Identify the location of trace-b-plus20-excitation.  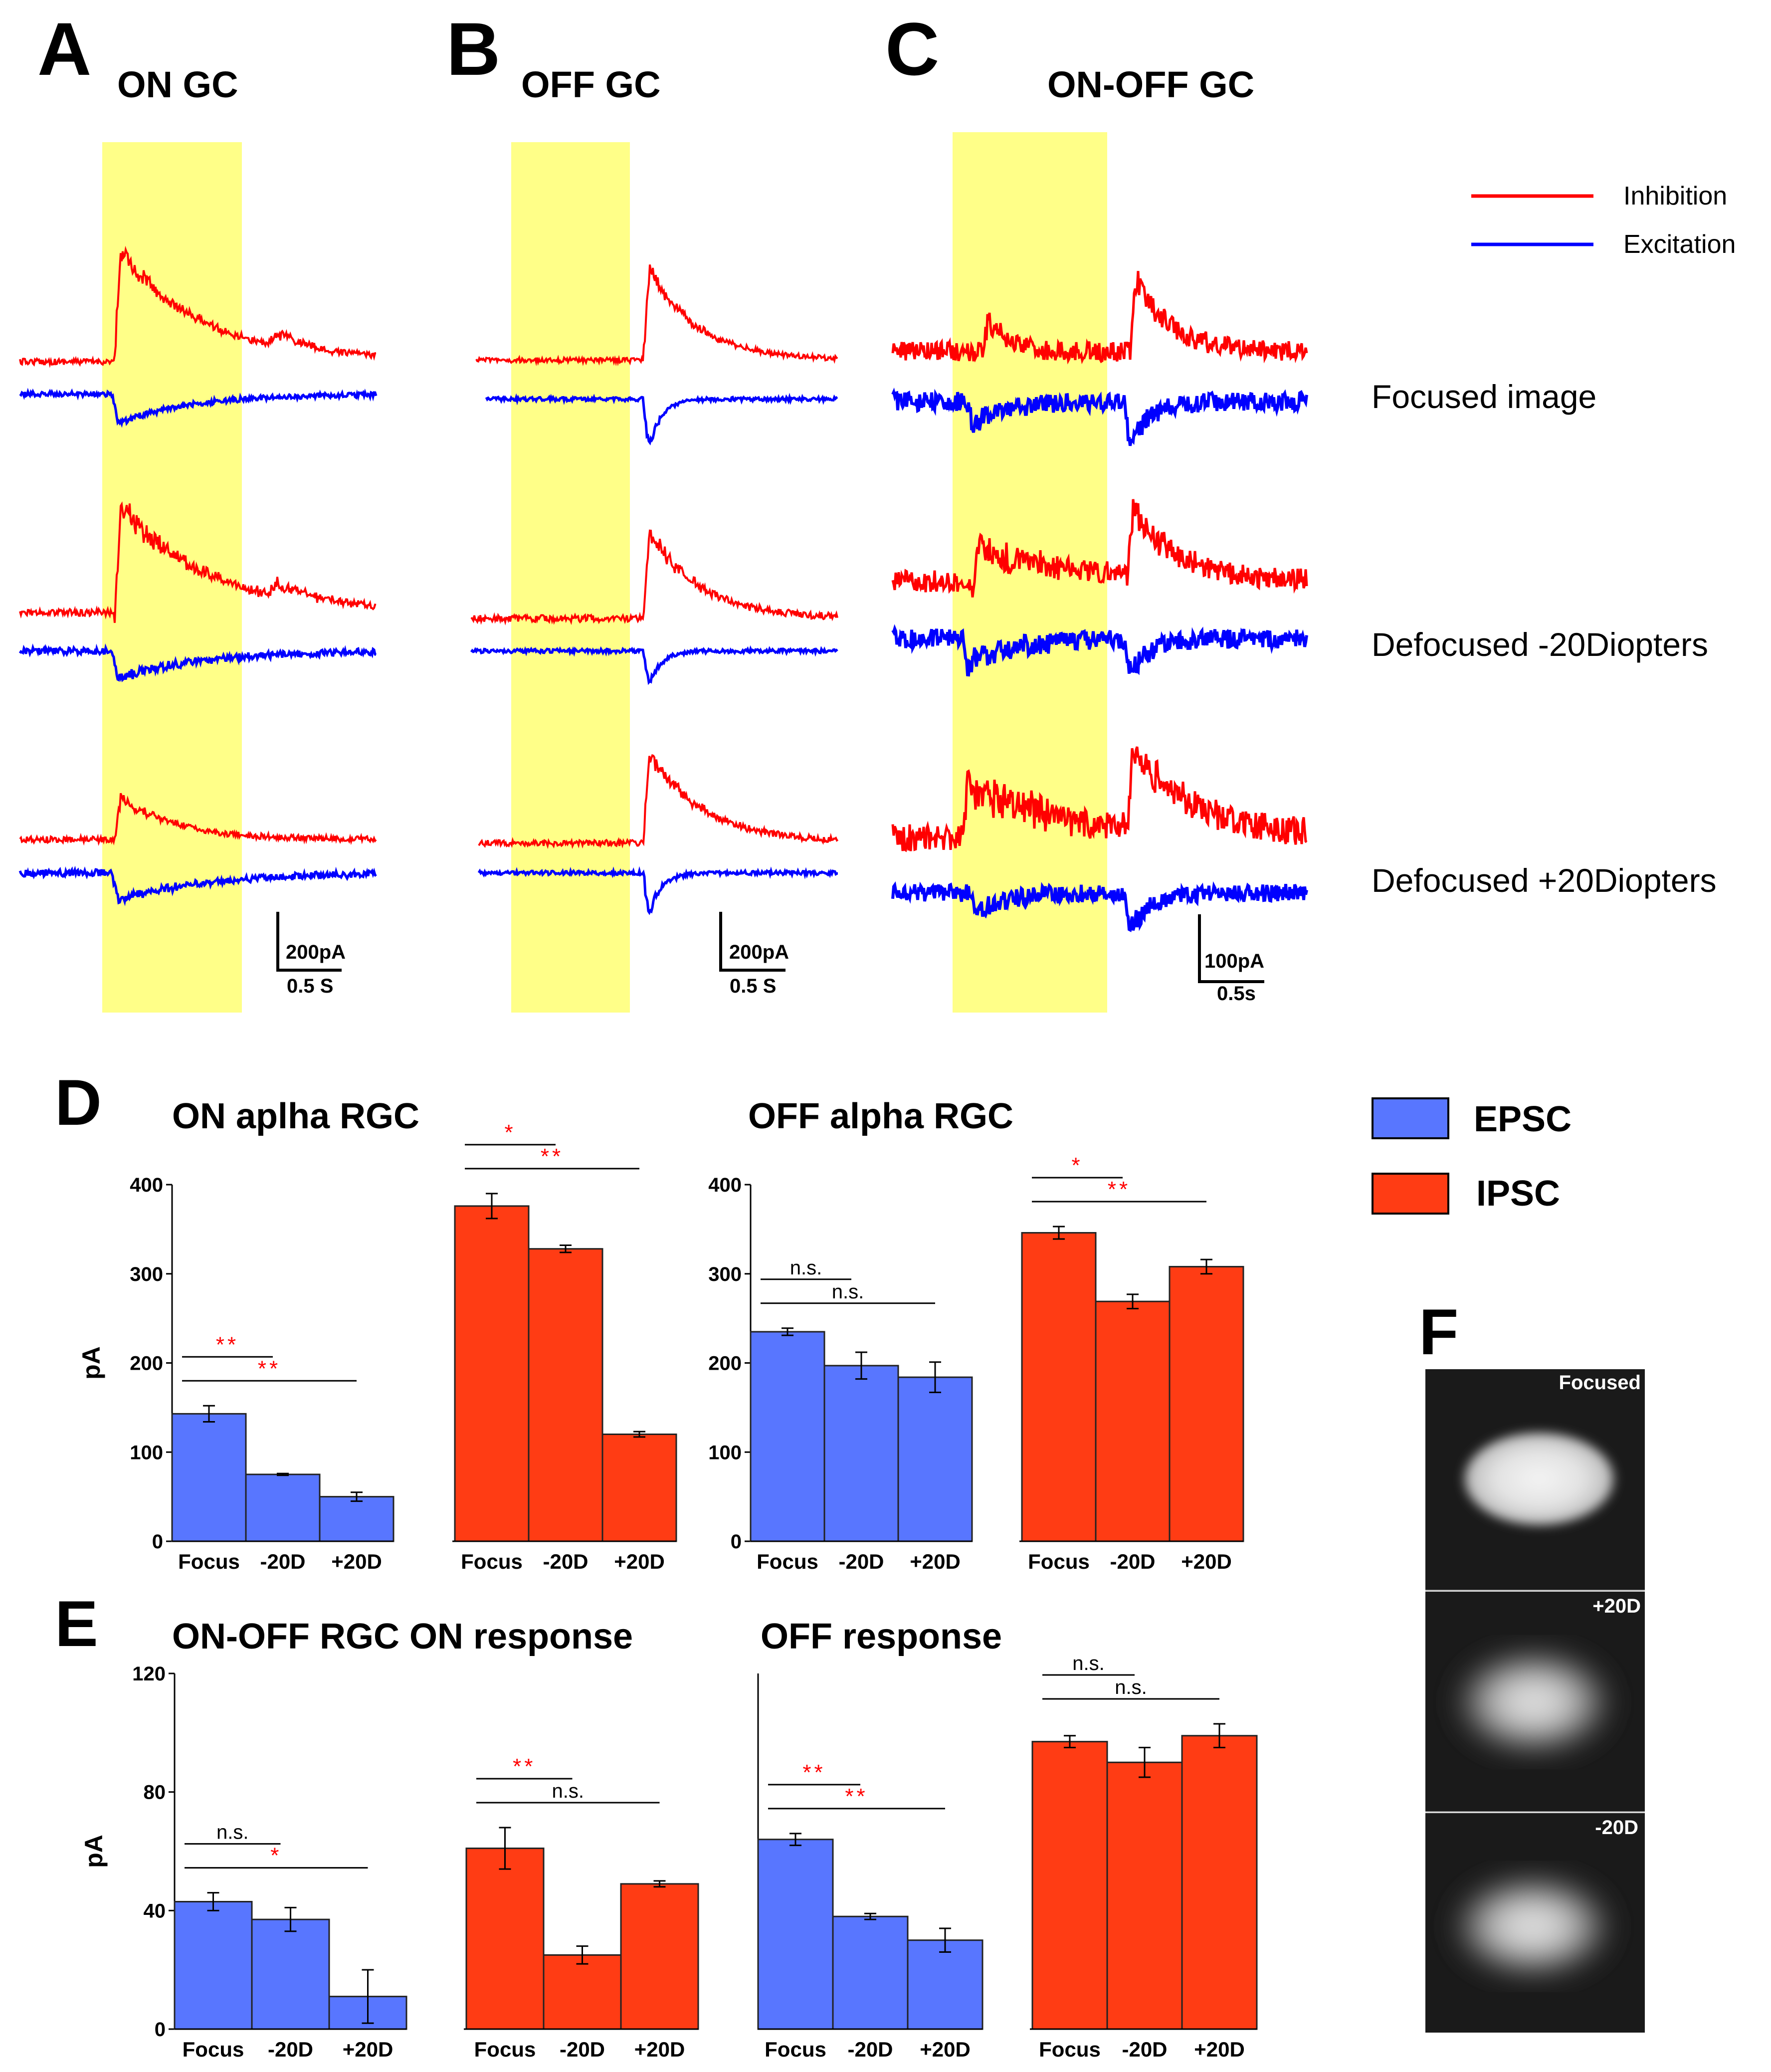
(658, 890).